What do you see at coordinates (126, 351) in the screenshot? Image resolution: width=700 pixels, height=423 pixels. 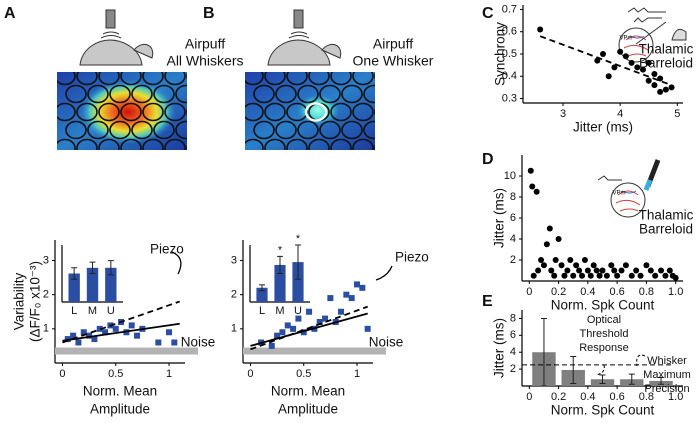 I see `noise-band` at bounding box center [126, 351].